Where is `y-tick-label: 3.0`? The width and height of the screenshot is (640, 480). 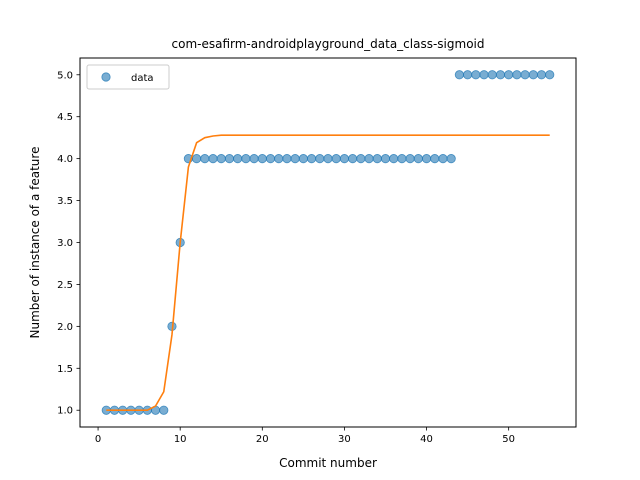 y-tick-label: 3.0 is located at coordinates (65, 243).